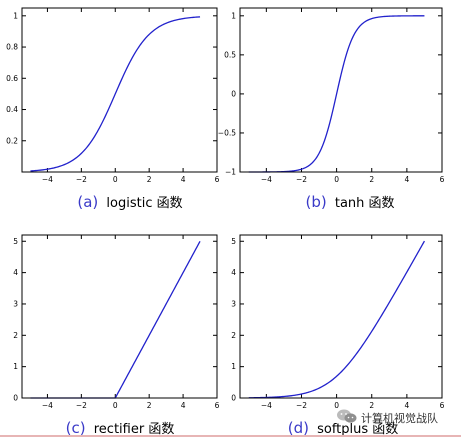  Describe the element at coordinates (266, 405) in the screenshot. I see `softplus-xtick-label-0: −4` at that location.